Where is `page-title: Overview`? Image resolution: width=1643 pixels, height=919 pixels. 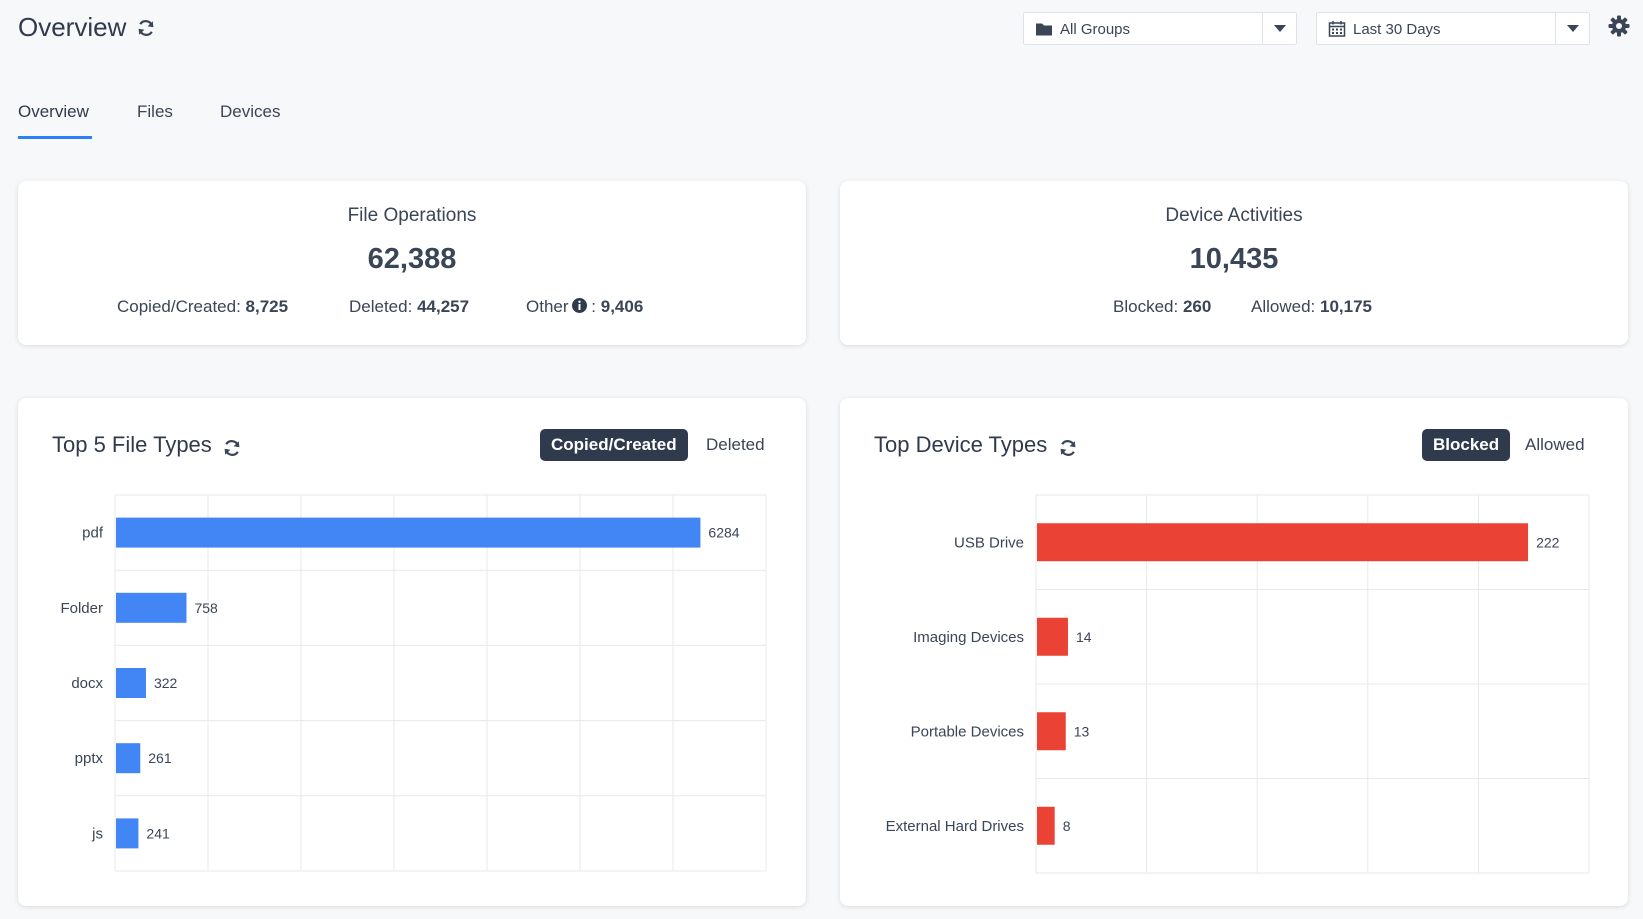 page-title: Overview is located at coordinates (72, 27).